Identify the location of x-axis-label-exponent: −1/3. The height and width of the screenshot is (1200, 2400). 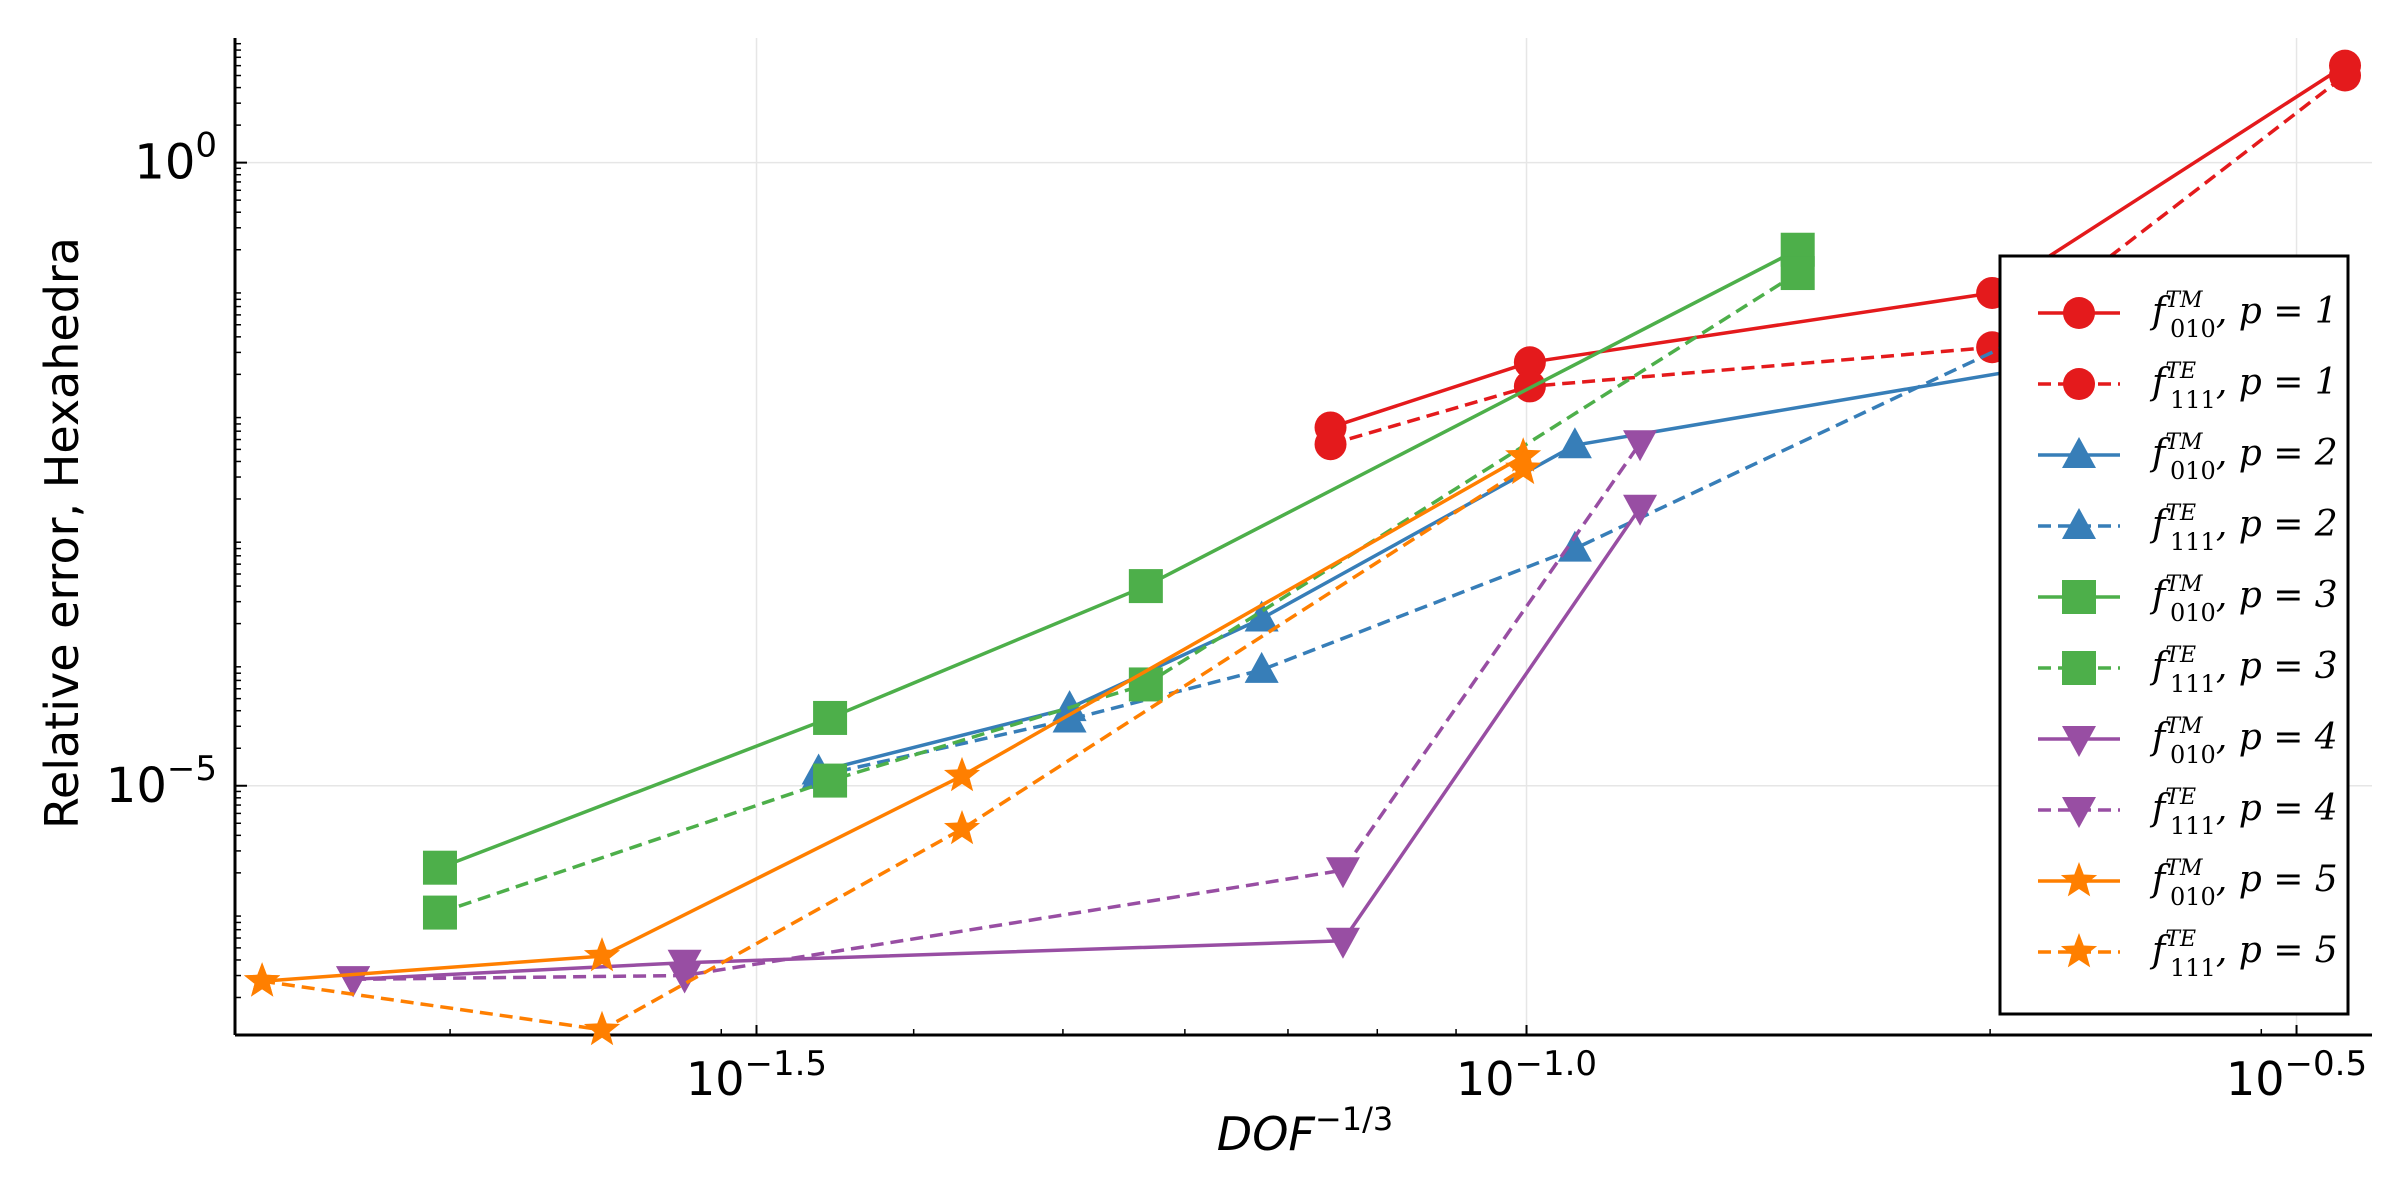
(1354, 1119).